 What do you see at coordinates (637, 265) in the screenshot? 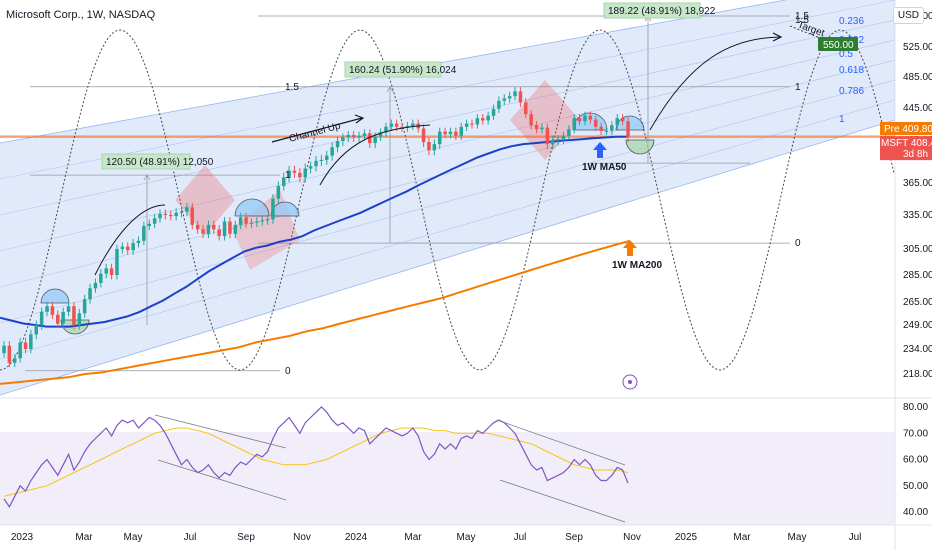
I see `ma200-label: 1W MA200` at bounding box center [637, 265].